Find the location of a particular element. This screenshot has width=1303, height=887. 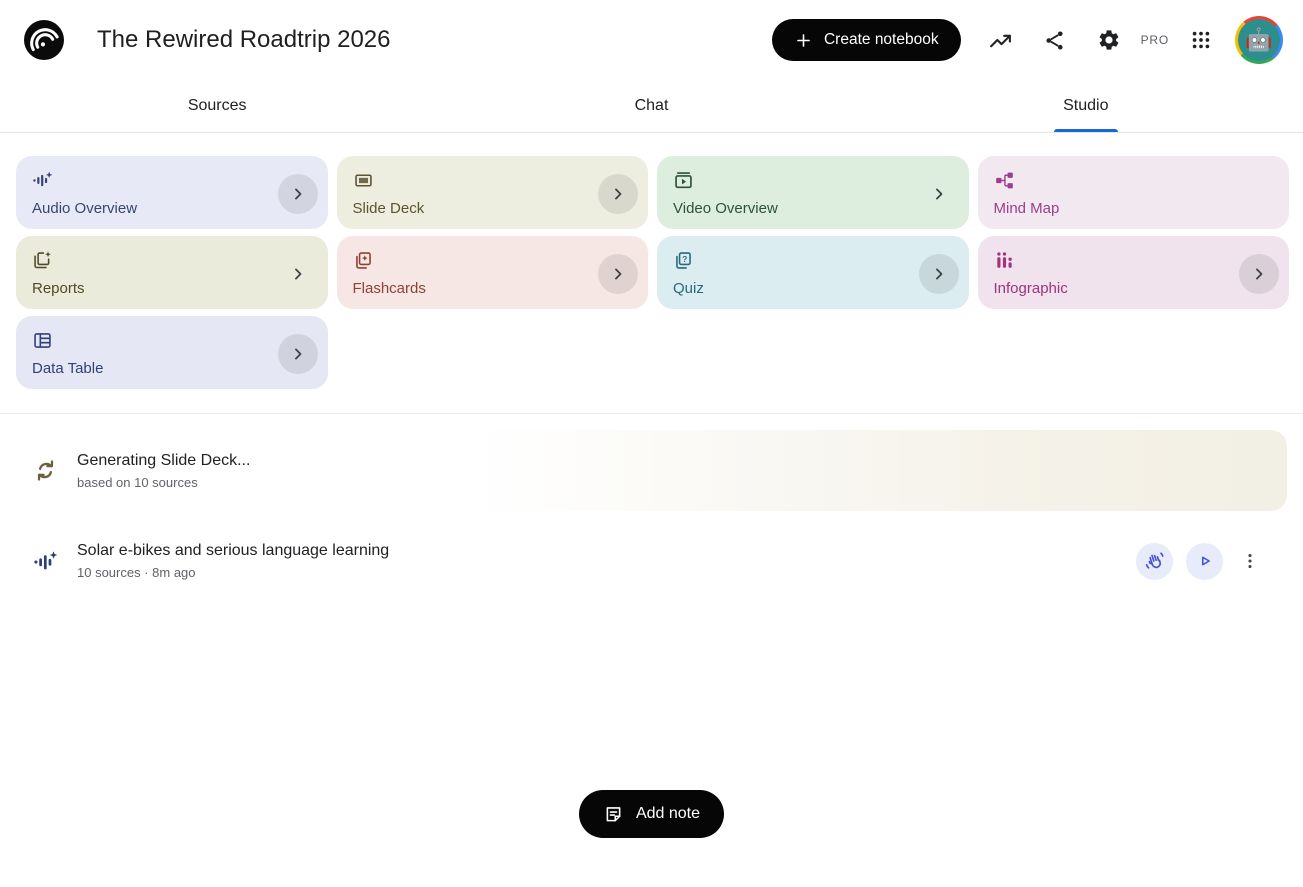

bar-chart-icon is located at coordinates (1004, 260).